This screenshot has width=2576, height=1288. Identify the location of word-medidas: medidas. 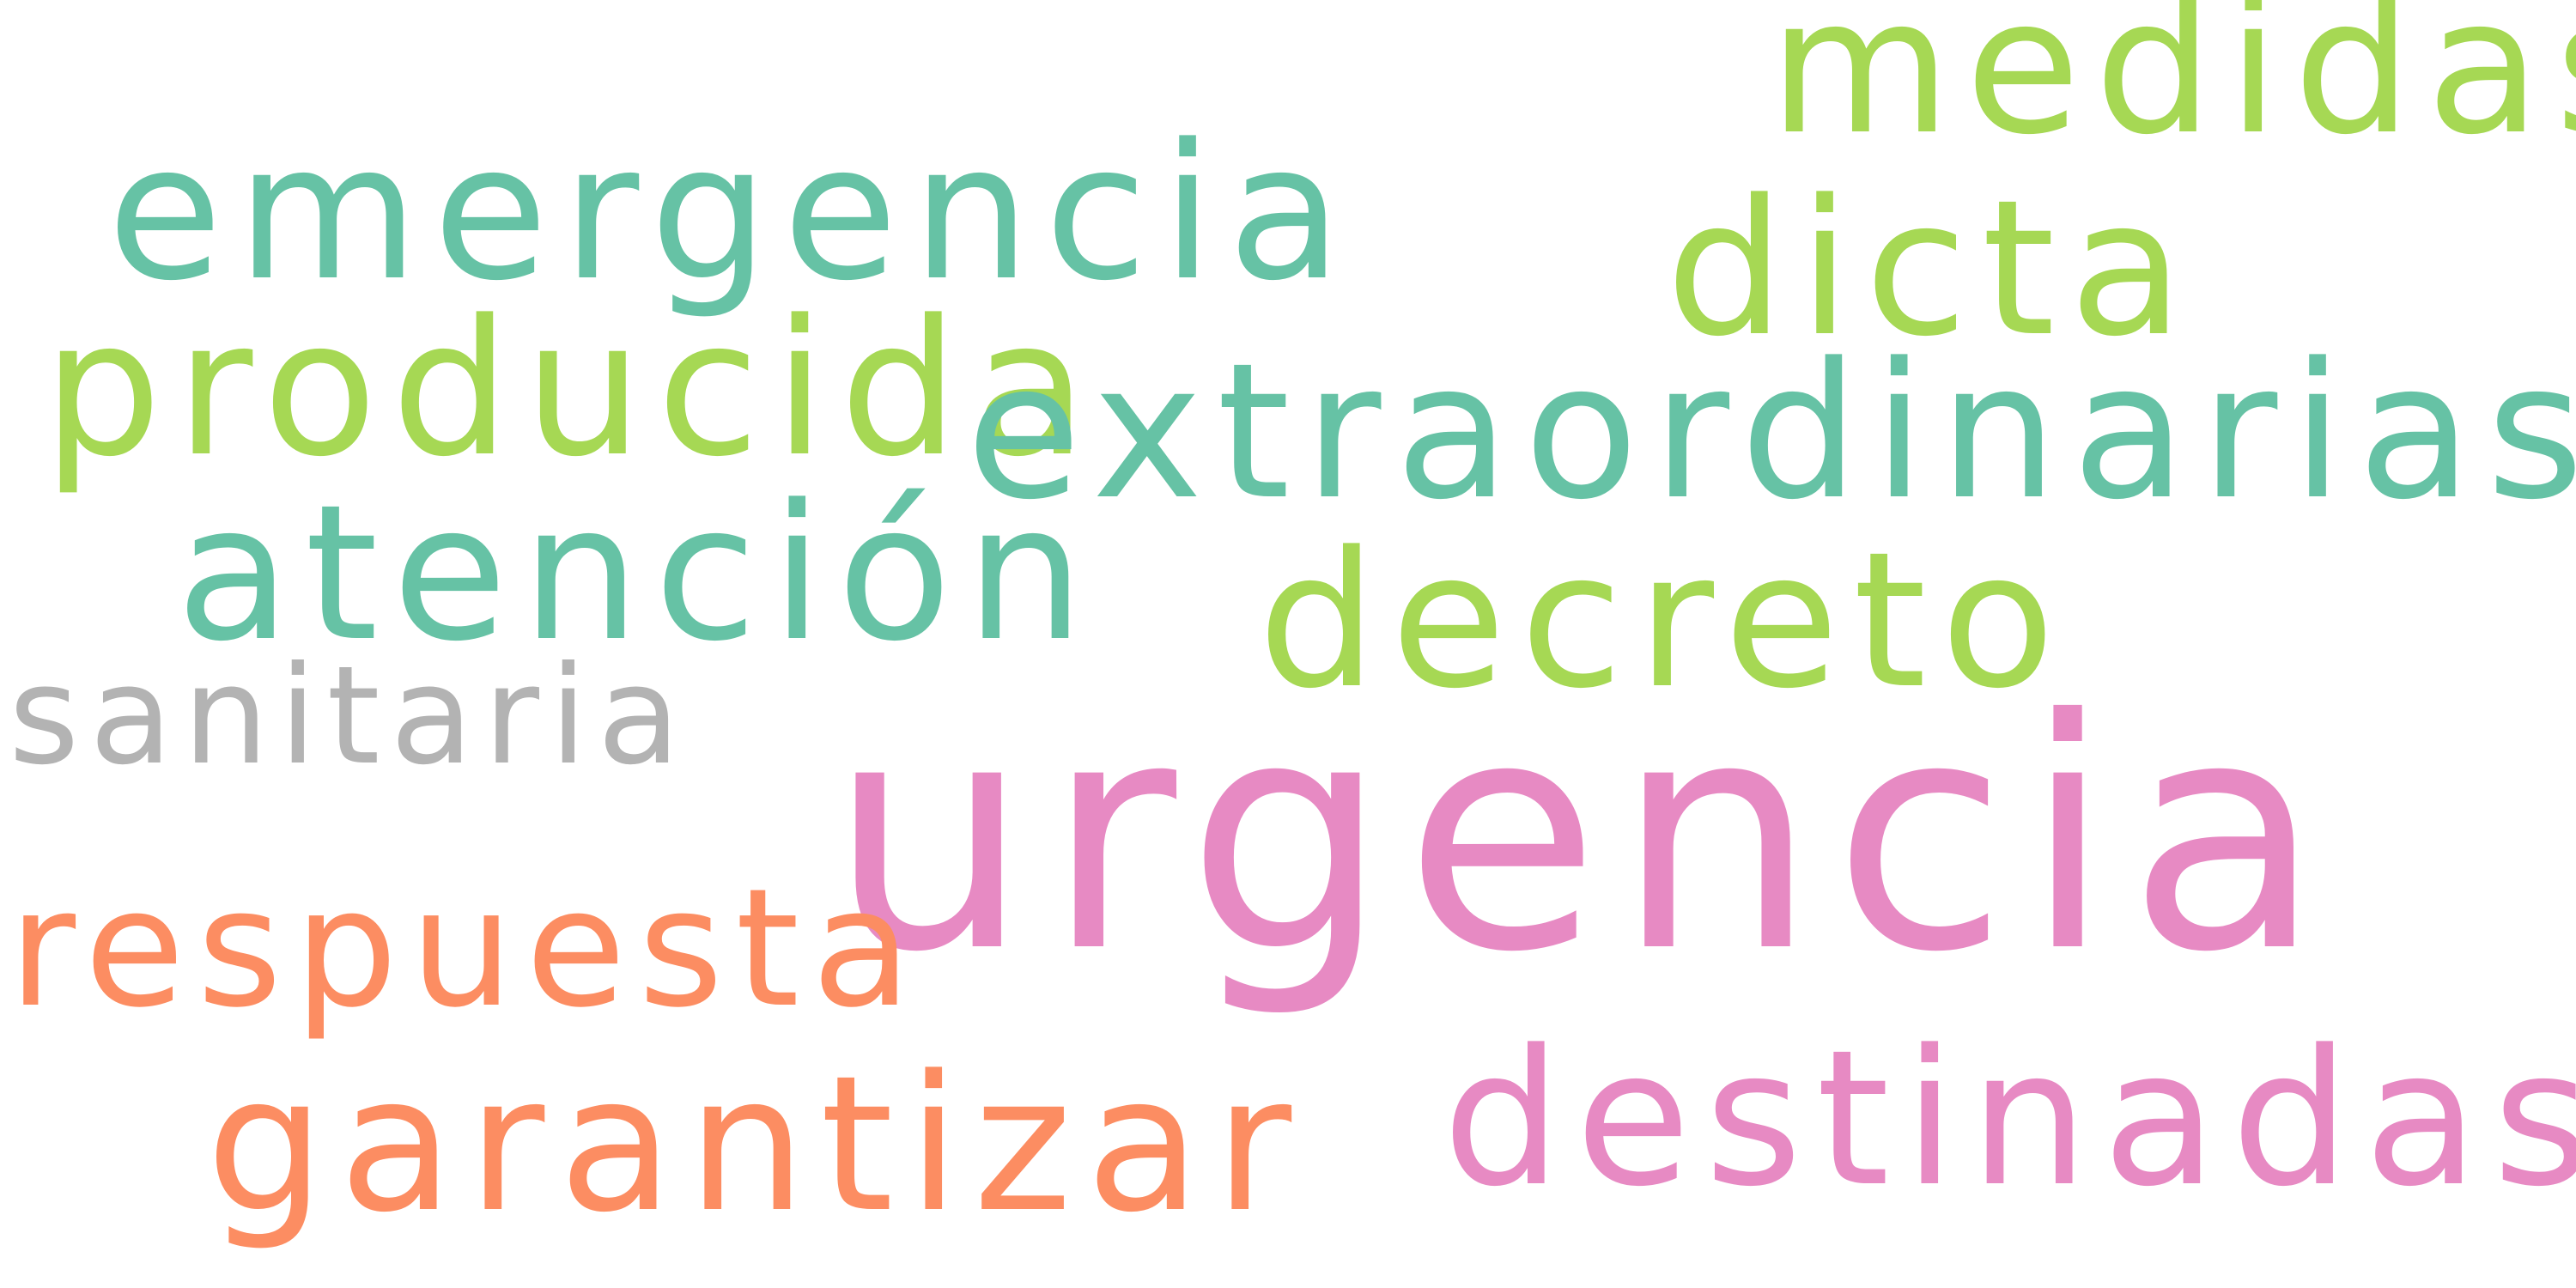
(2172, 88).